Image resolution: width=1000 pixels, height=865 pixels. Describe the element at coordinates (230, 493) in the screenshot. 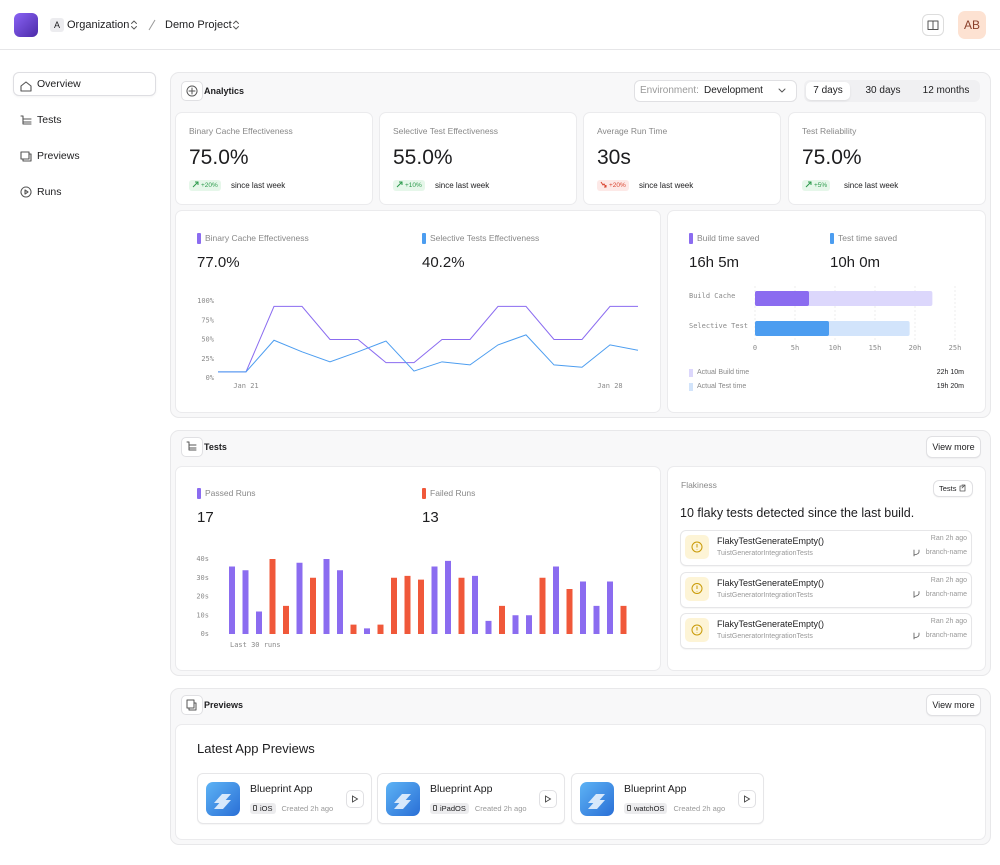

I see `legend-label: Passed Runs` at that location.